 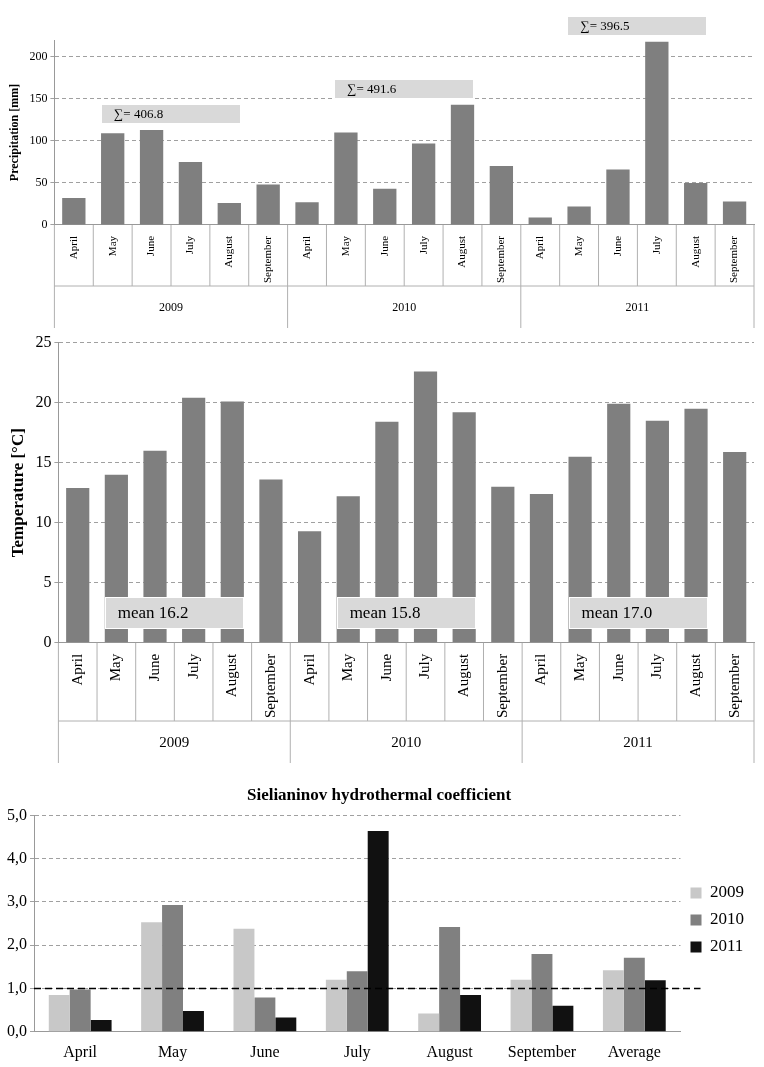 I want to click on y-tick-label: 200, so click(x=38, y=55).